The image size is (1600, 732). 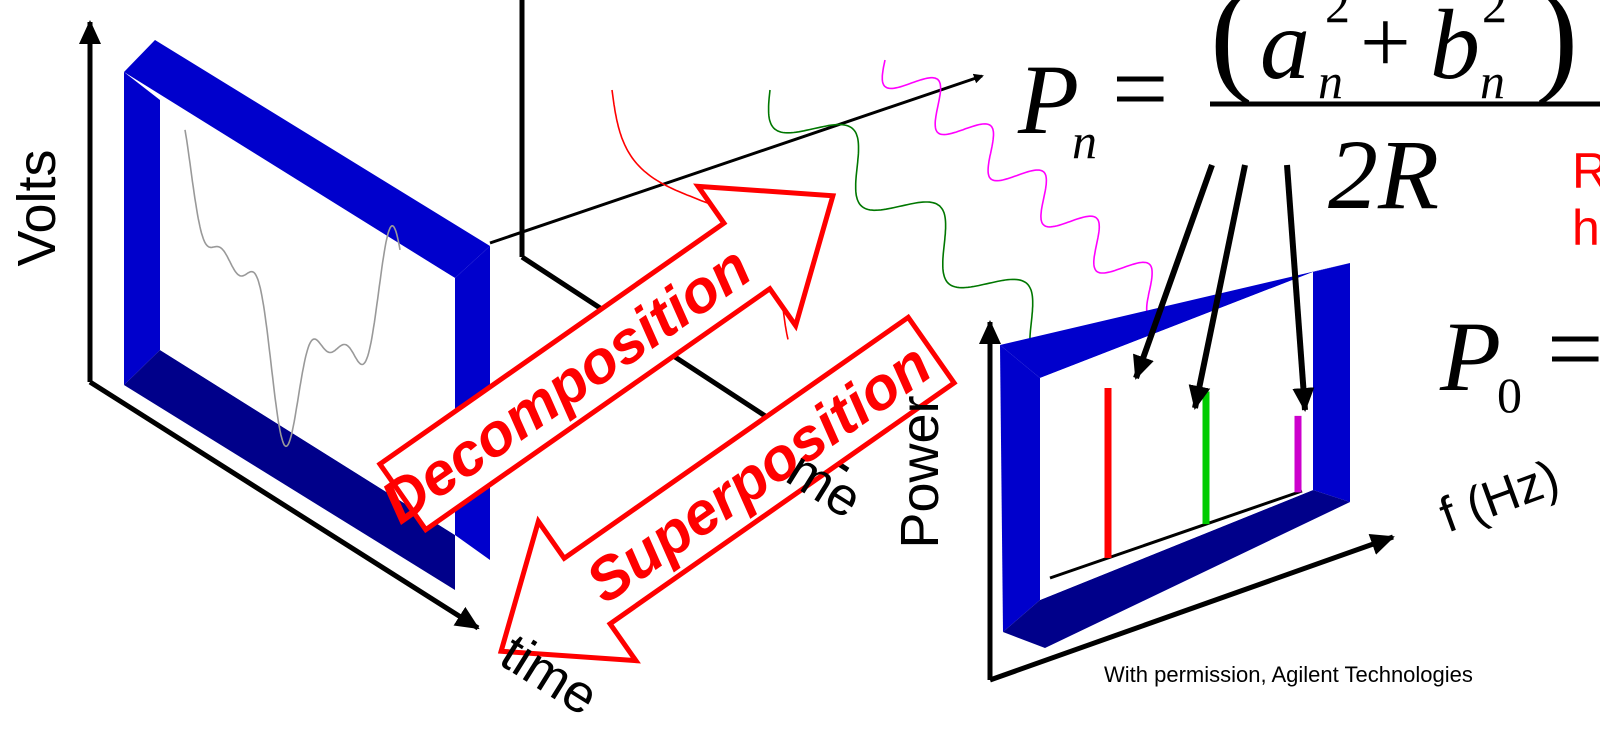 I want to click on p0-subscript: 0, so click(x=1509, y=395).